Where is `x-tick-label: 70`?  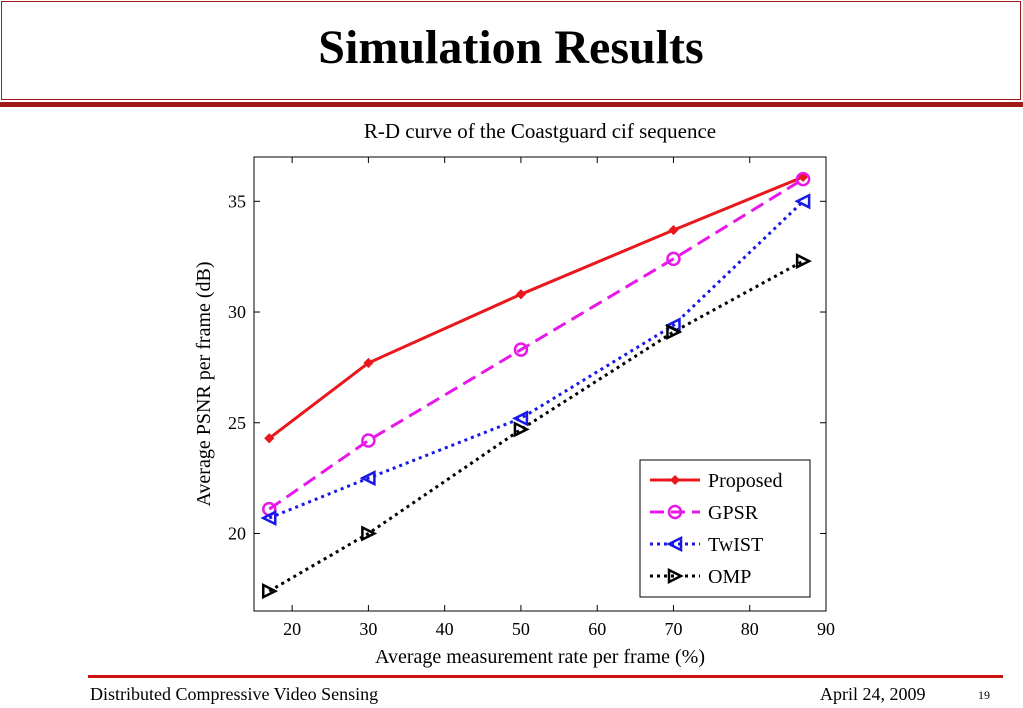 x-tick-label: 70 is located at coordinates (673, 629).